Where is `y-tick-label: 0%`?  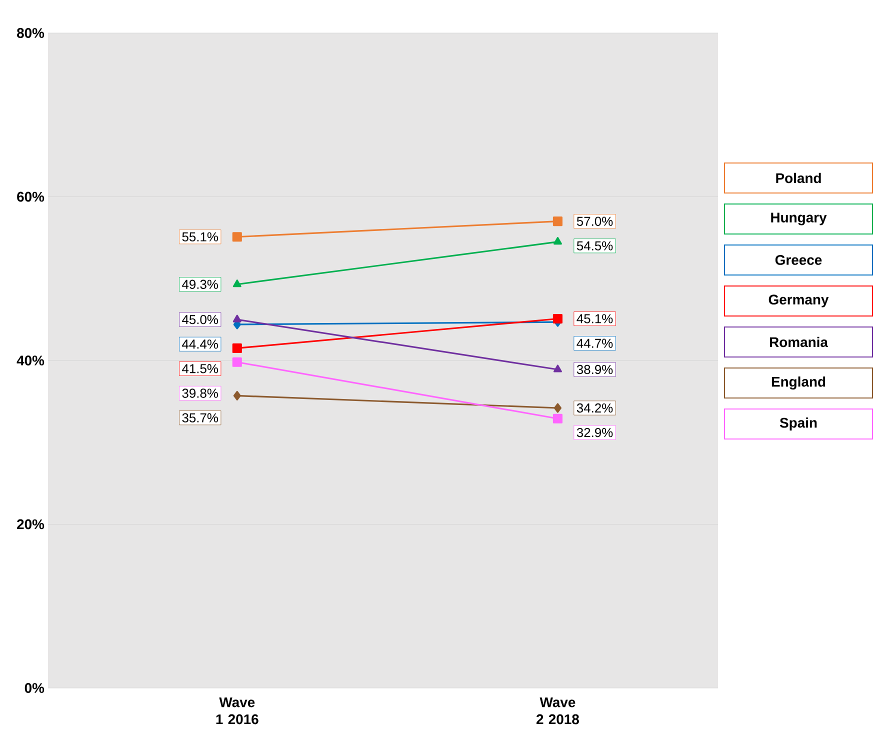 y-tick-label: 0% is located at coordinates (34, 688).